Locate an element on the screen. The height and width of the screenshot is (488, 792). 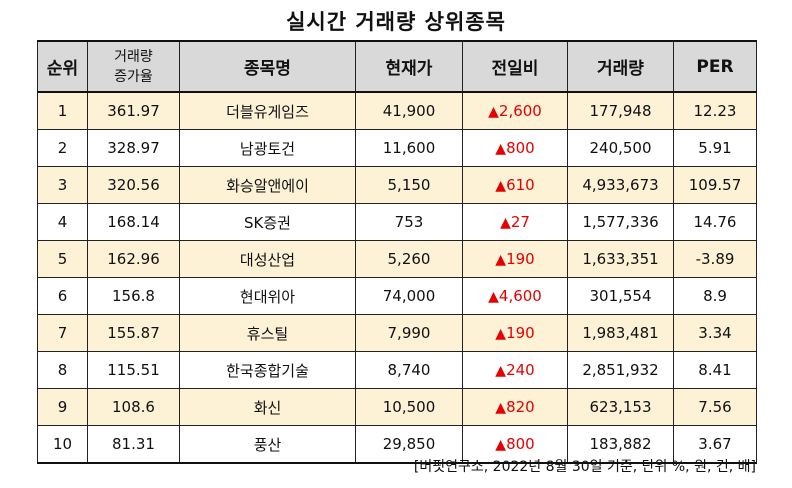
current-price-cell: 7,990 is located at coordinates (409, 333).